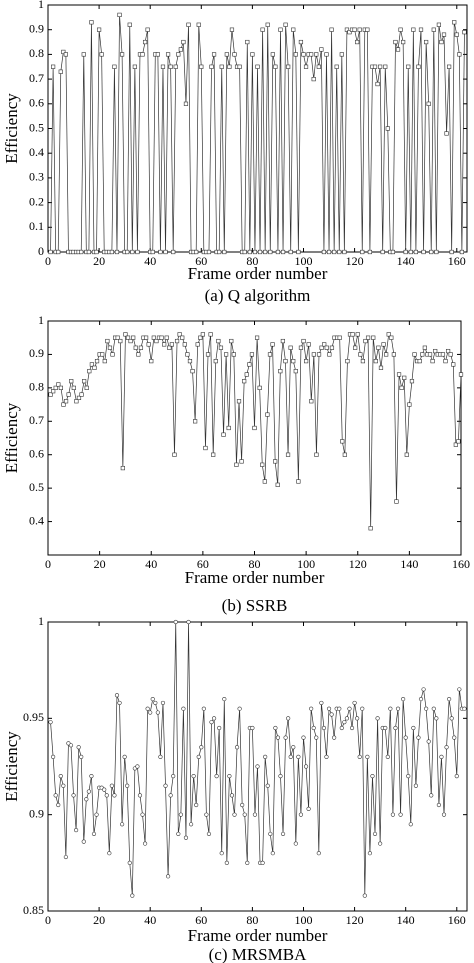  I want to click on y-tick-label: 0.8, so click(36, 53).